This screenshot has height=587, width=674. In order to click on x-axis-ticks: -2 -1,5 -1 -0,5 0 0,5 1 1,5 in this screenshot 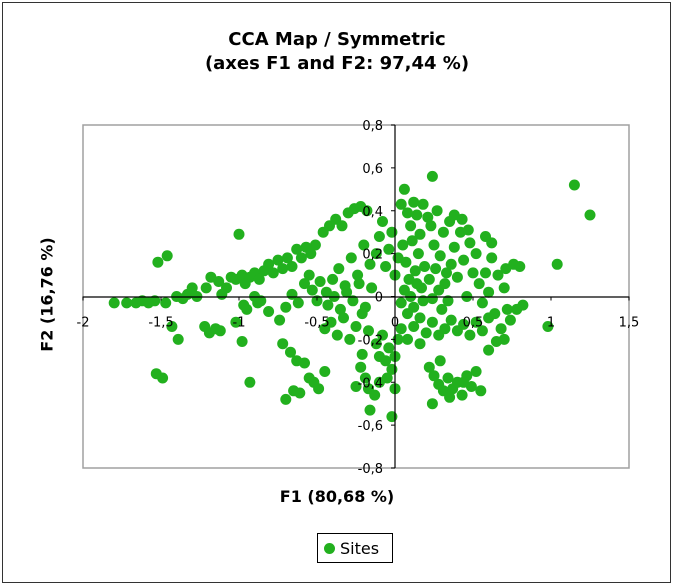, I will do `click(358, 313)`.